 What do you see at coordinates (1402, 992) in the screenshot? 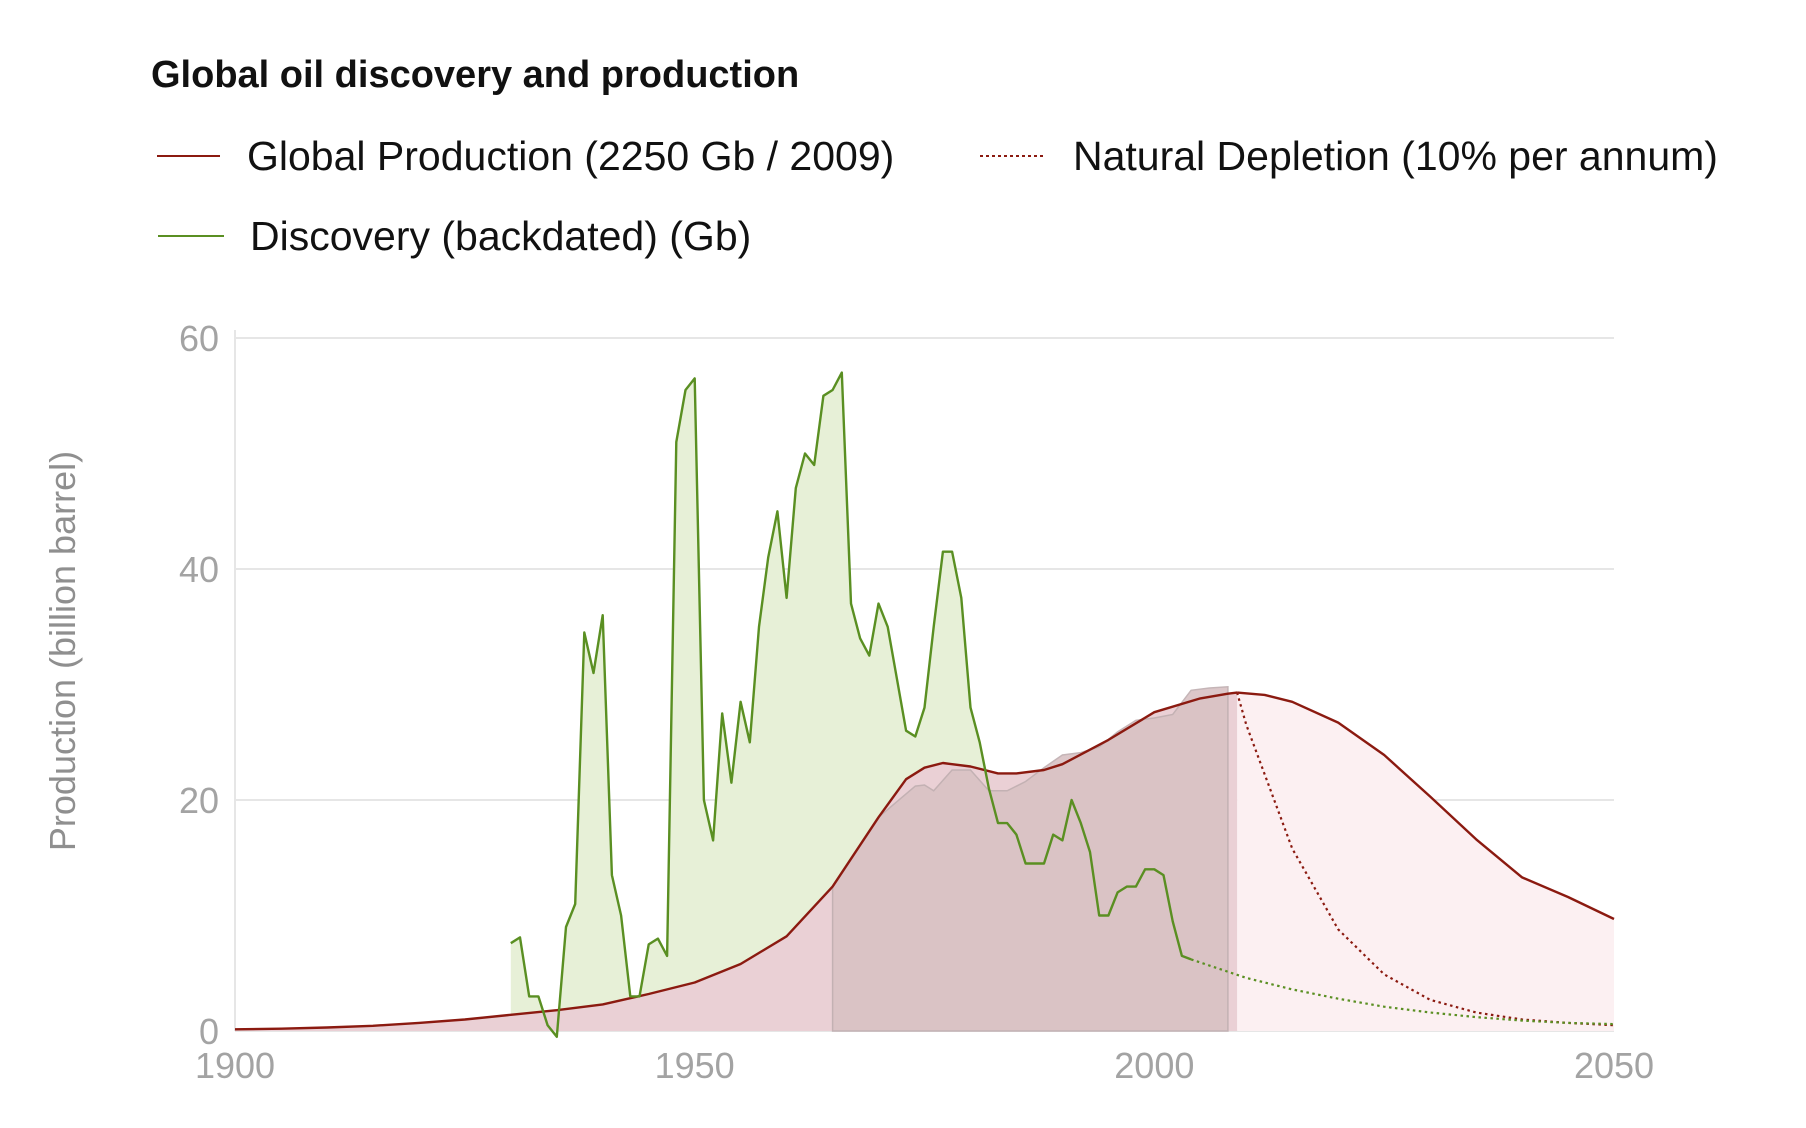
I see `discovery-projection-line` at bounding box center [1402, 992].